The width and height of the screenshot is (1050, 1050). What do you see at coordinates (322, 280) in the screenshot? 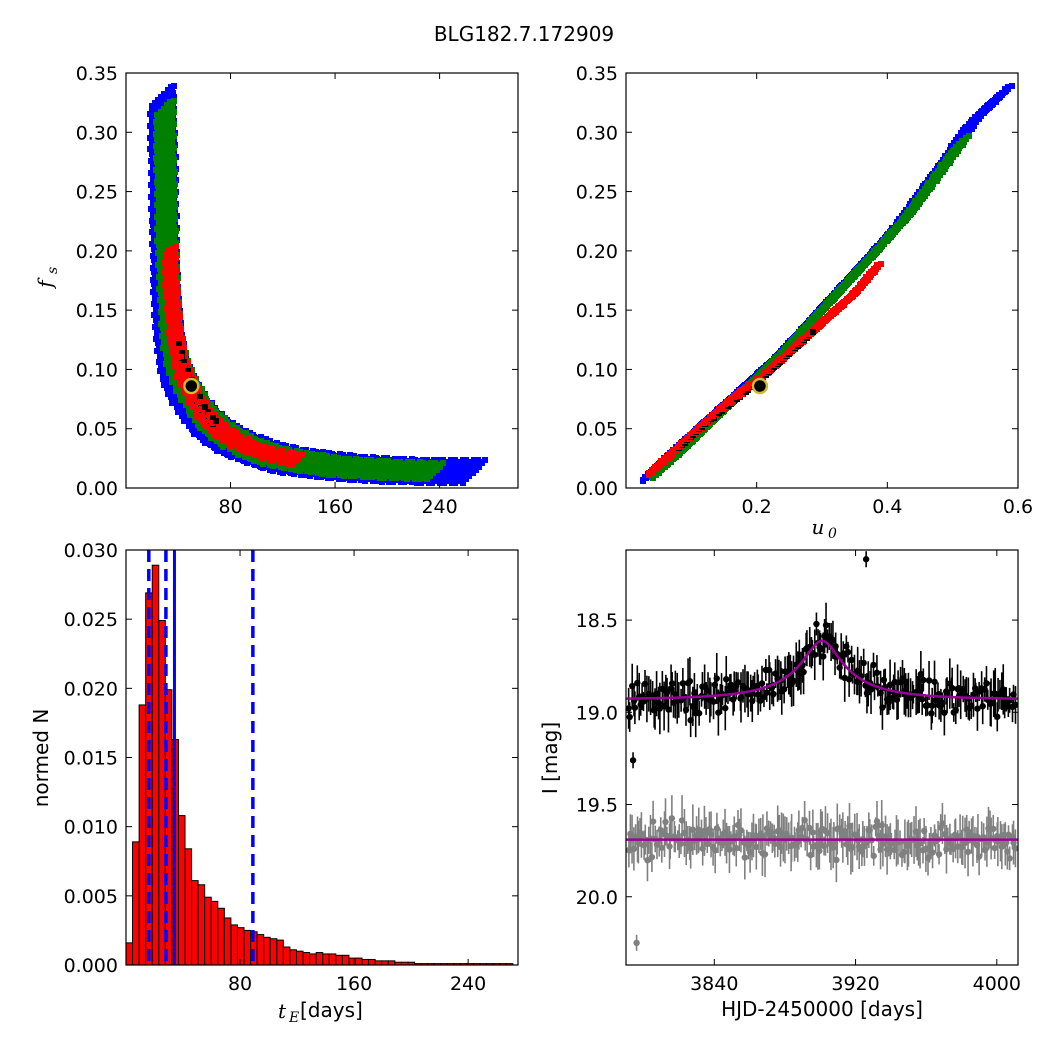
I see `axes-frame` at bounding box center [322, 280].